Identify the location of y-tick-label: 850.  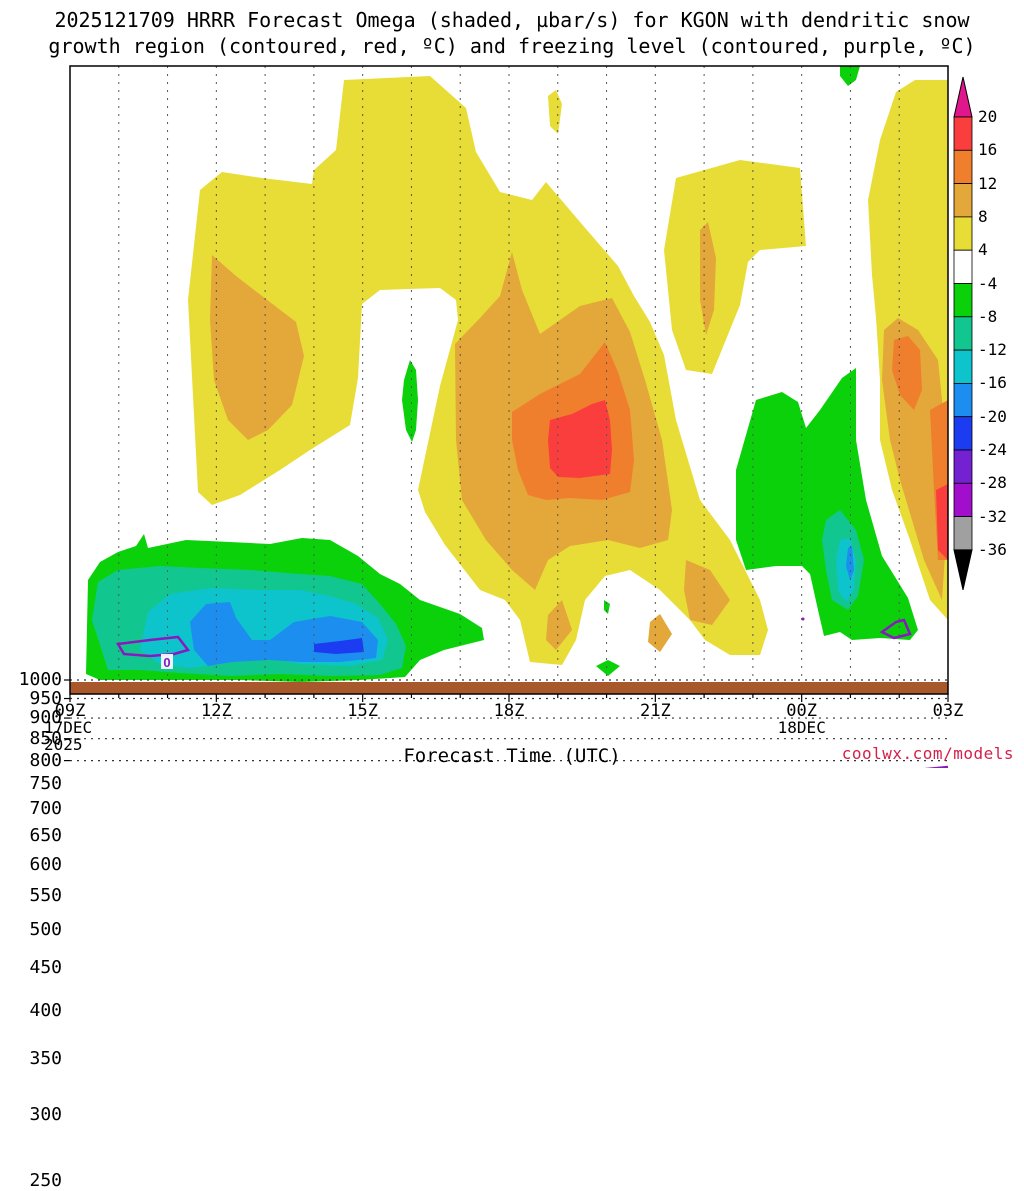
(45, 738).